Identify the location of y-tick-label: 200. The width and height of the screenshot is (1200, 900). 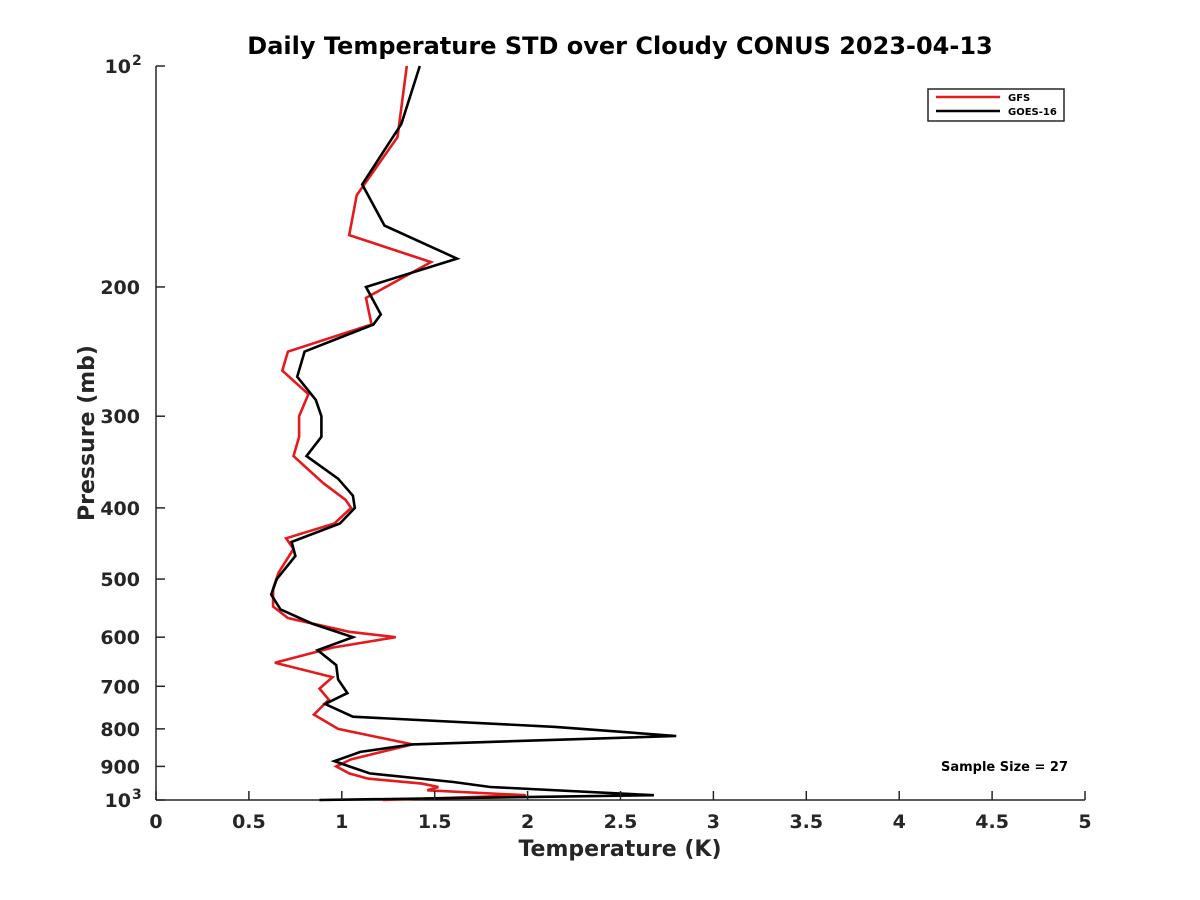
(120, 288).